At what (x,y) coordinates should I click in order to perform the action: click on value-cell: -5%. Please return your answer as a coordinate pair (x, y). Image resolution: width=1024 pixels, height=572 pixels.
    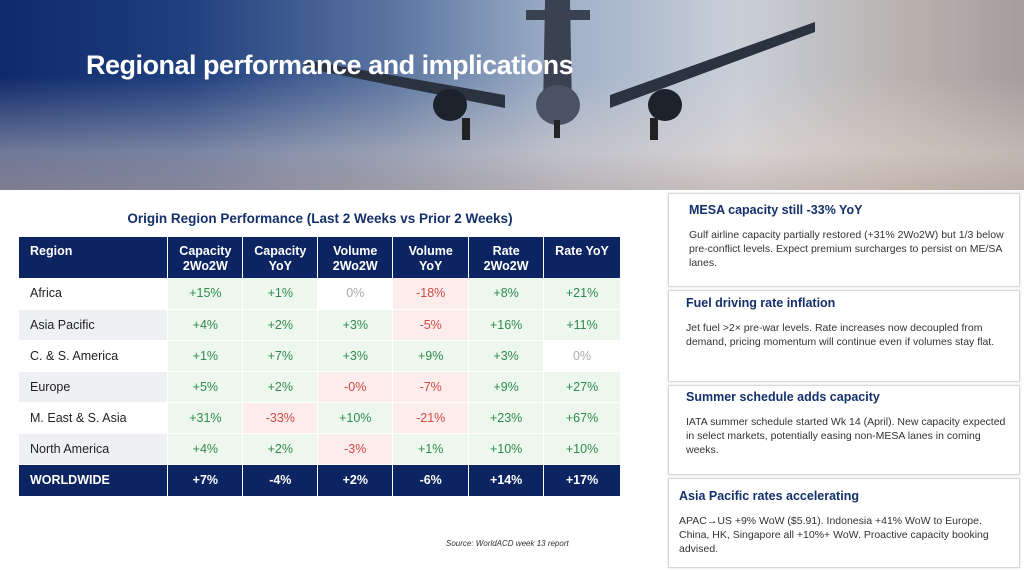
    Looking at the image, I should click on (431, 325).